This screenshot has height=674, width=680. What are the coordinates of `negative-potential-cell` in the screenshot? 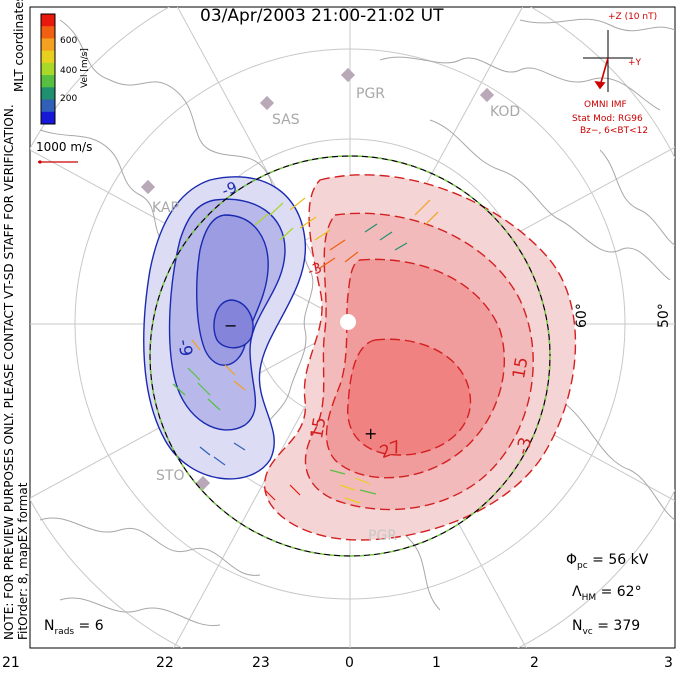 It's located at (225, 328).